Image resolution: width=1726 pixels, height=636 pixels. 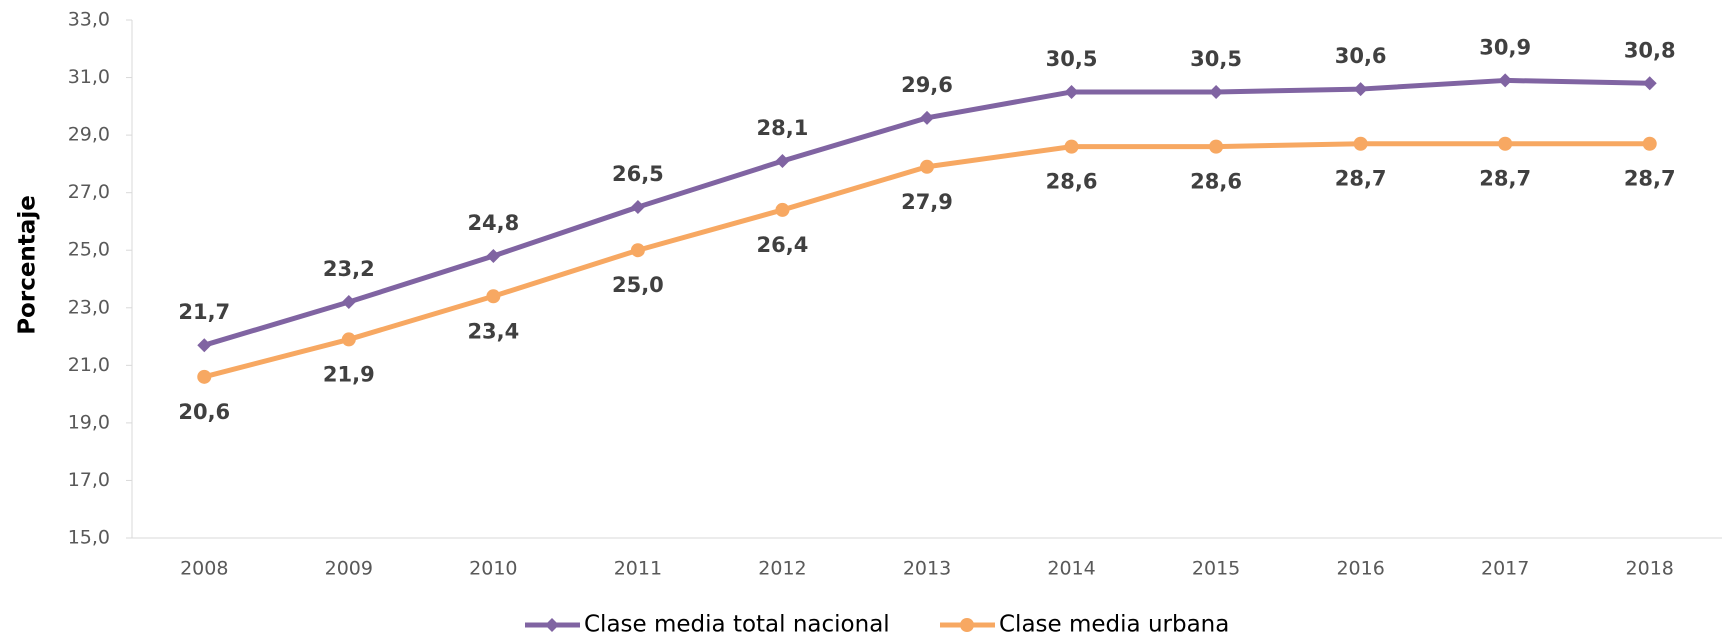 What do you see at coordinates (89, 365) in the screenshot?
I see `y-tick-label: 21,0` at bounding box center [89, 365].